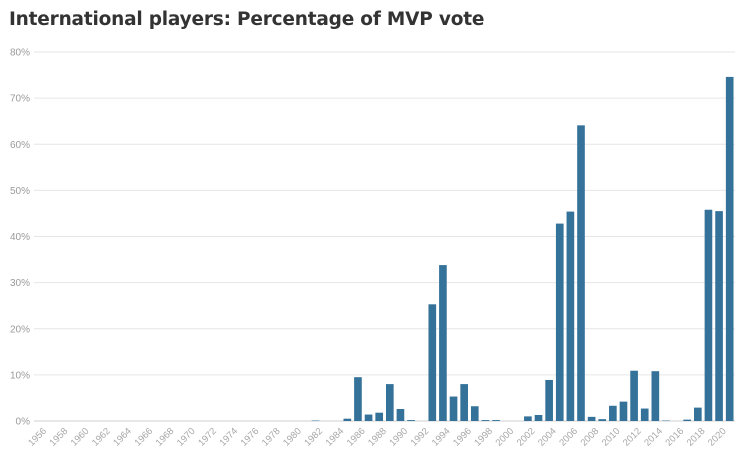 The height and width of the screenshot is (456, 750). Describe the element at coordinates (80, 437) in the screenshot. I see `x-tick-label: 1960` at that location.